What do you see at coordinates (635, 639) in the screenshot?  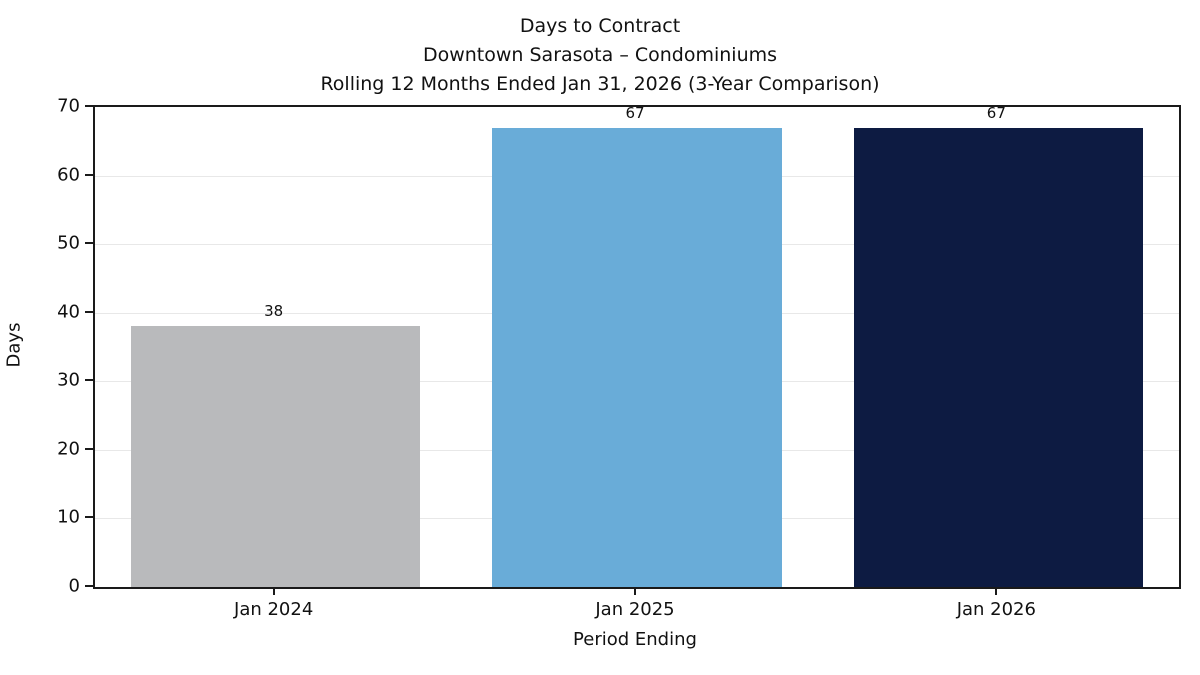 I see `x-axis-label: Period Ending` at bounding box center [635, 639].